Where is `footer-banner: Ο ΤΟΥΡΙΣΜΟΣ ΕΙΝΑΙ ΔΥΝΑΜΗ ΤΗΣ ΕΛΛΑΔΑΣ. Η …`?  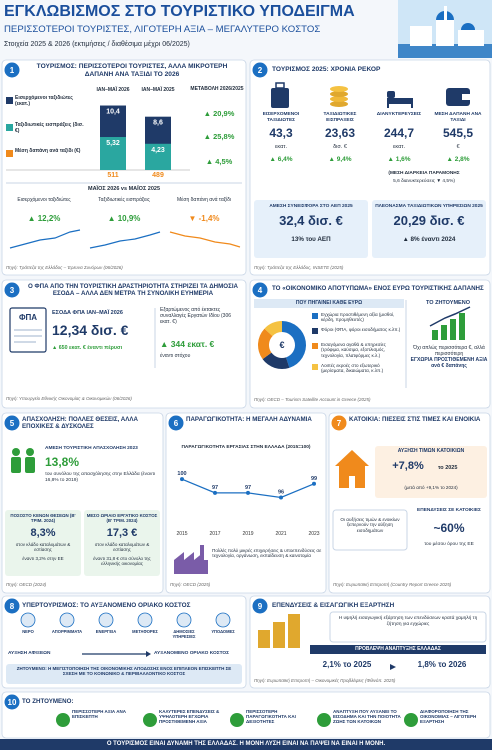 footer-banner: Ο ΤΟΥΡΙΣΜΟΣ ΕΙΝΑΙ ΔΥΝΑΜΗ ΤΗΣ ΕΛΛΑΔΑΣ. Η … is located at coordinates (246, 743).